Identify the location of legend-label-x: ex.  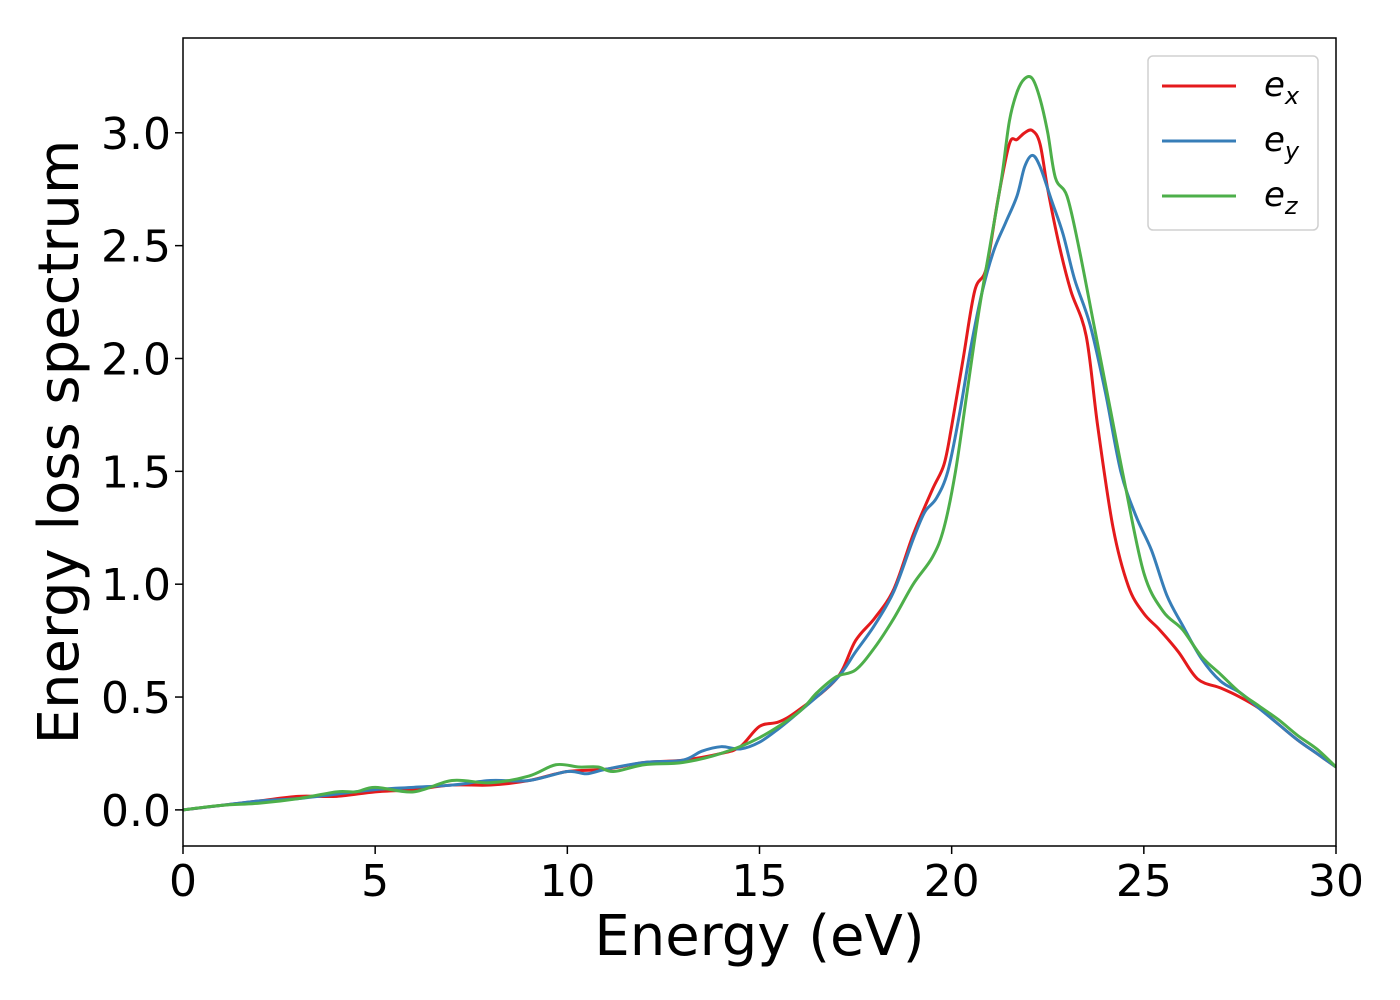
(1282, 87).